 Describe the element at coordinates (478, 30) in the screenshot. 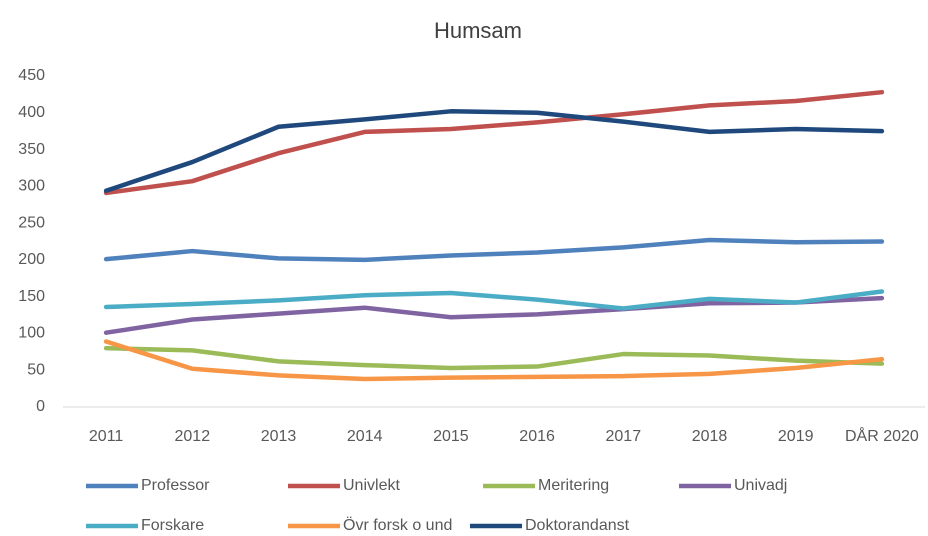

I see `chart-title: Humsam` at that location.